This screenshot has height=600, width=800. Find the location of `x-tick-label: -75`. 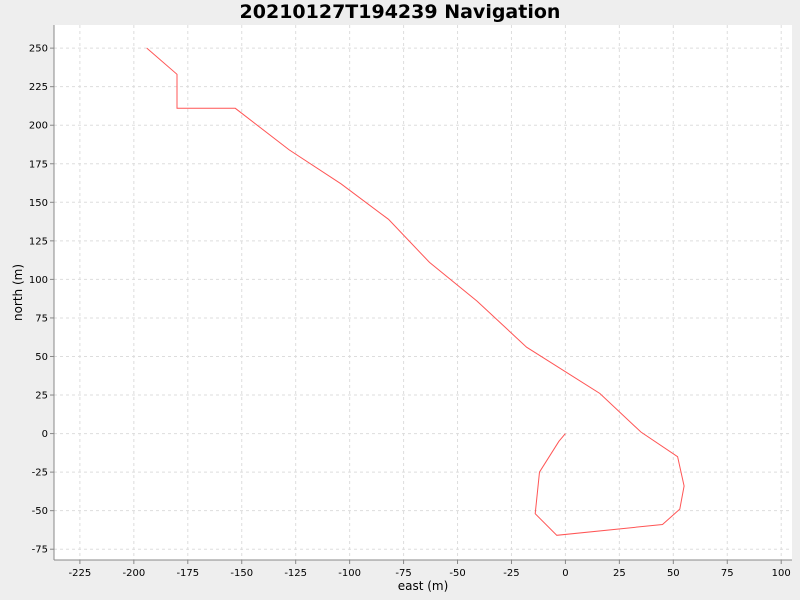

x-tick-label: -75 is located at coordinates (403, 573).